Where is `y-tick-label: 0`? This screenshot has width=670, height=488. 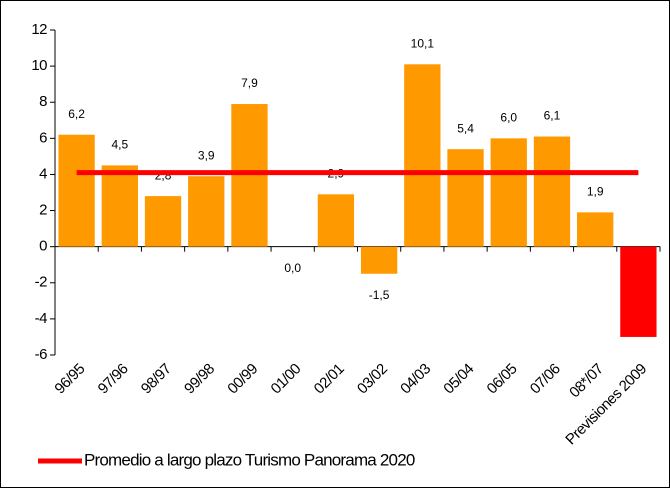
y-tick-label: 0 is located at coordinates (43, 246).